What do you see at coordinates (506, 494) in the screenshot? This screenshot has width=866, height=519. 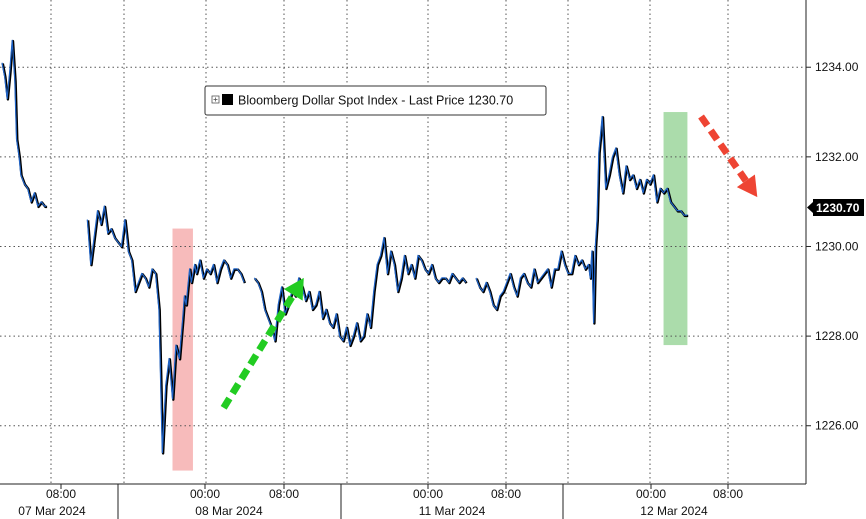 I see `x-time-label-4: 08:00` at bounding box center [506, 494].